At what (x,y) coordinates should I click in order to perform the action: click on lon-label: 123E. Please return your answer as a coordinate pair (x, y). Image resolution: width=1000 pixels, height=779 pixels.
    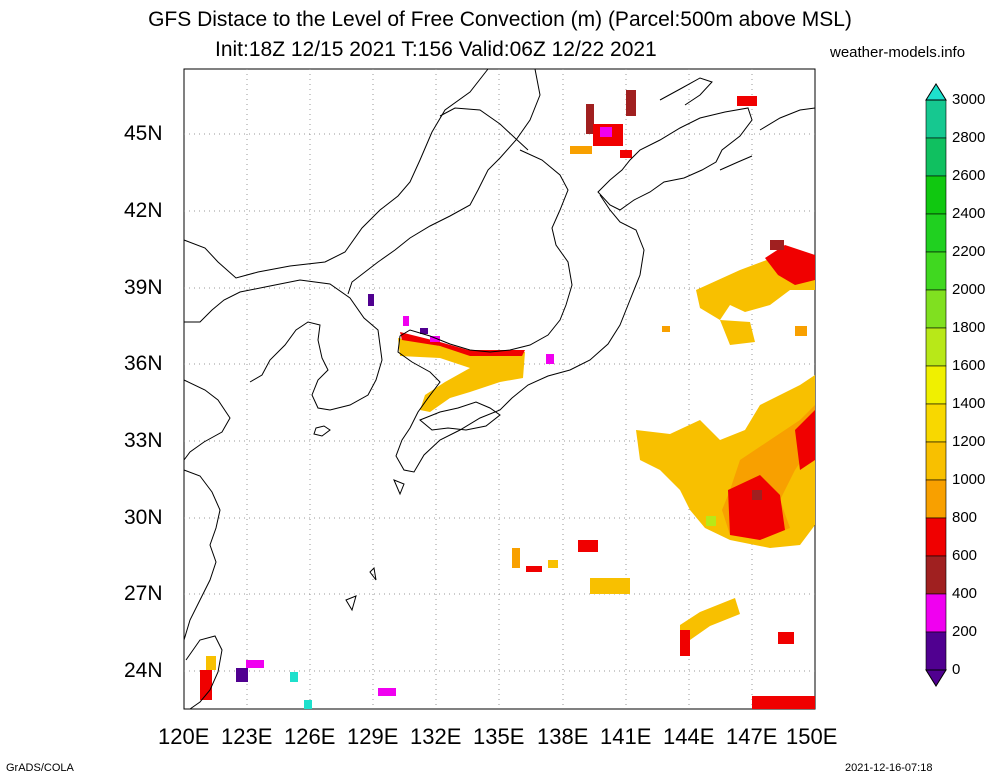
    Looking at the image, I should click on (247, 736).